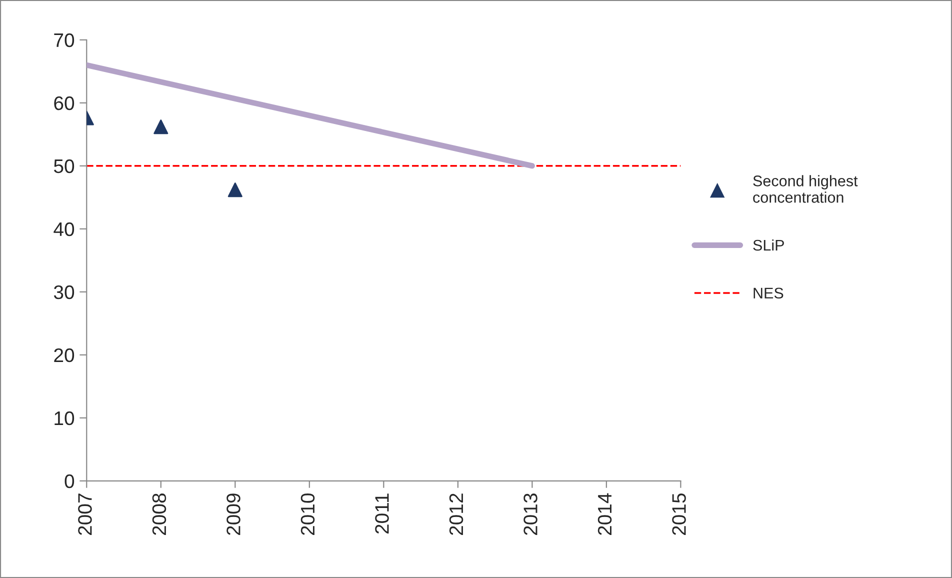 The image size is (952, 578). I want to click on x-tick-label: 2008, so click(159, 514).